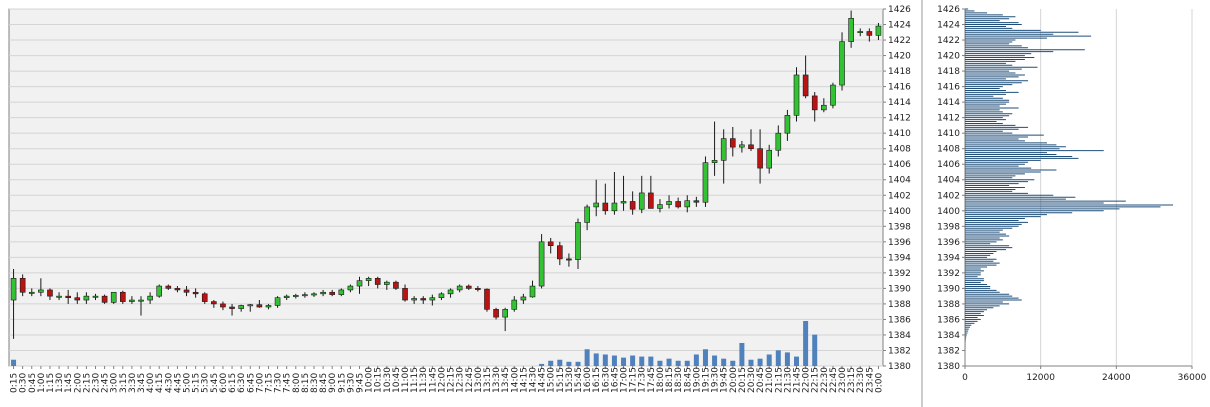 Image resolution: width=1210 pixels, height=407 pixels. I want to click on time-tick-label: 11:00, so click(406, 380).